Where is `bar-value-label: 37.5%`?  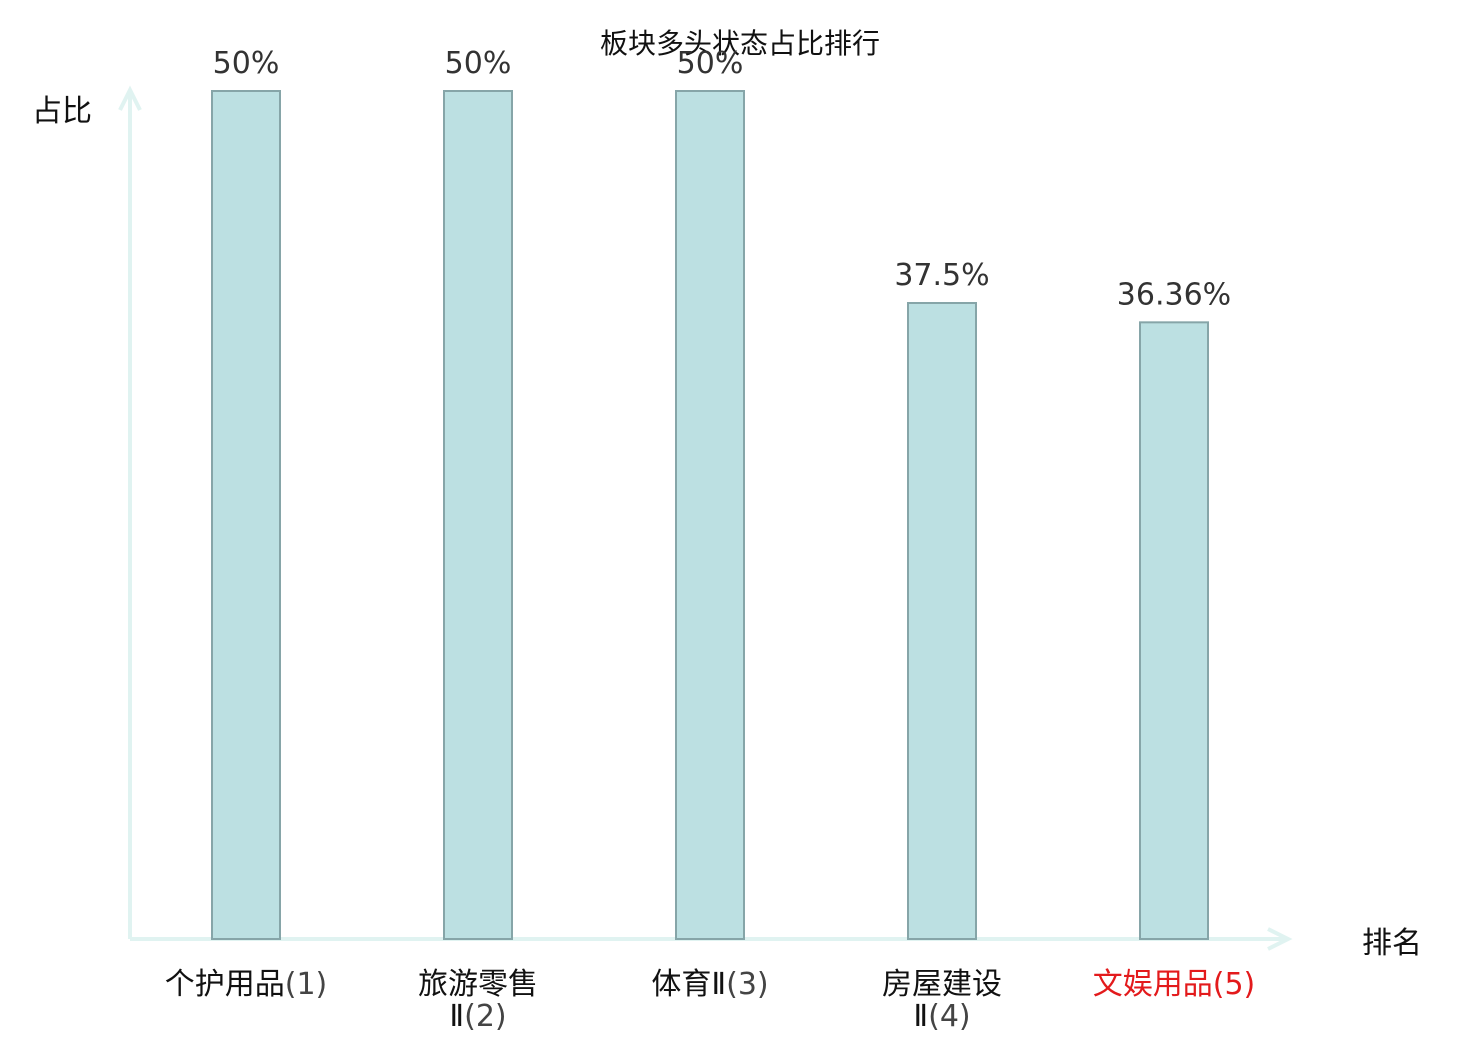 bar-value-label: 37.5% is located at coordinates (941, 275).